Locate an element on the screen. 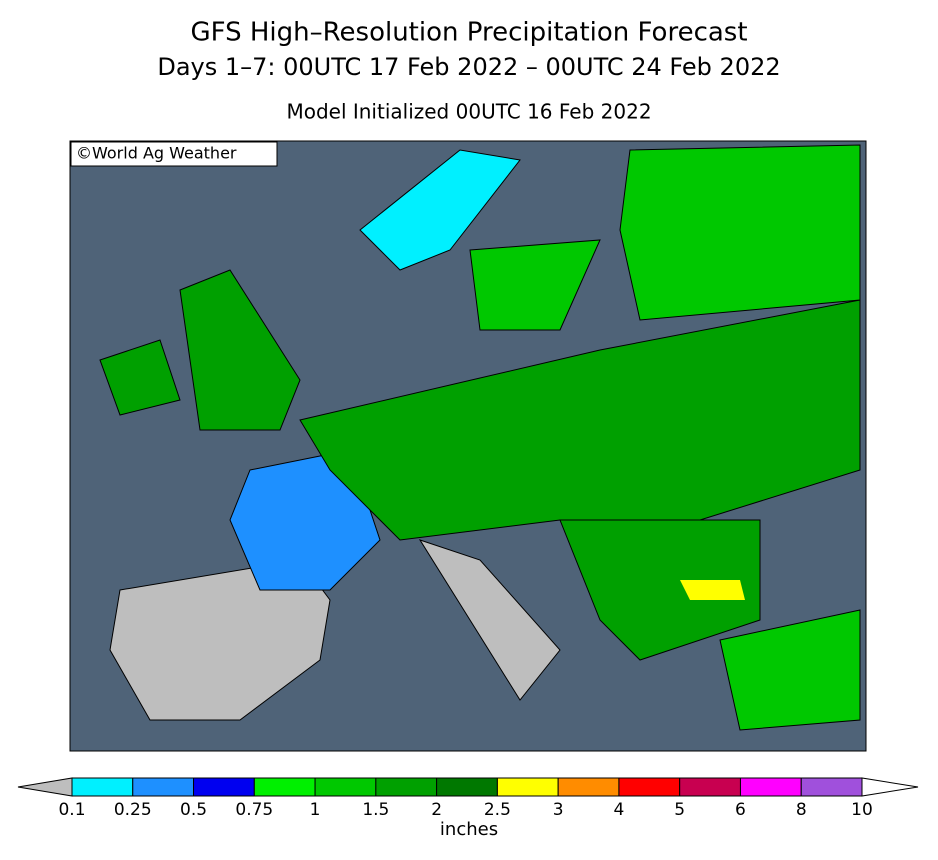  land-sweden is located at coordinates (535, 285).